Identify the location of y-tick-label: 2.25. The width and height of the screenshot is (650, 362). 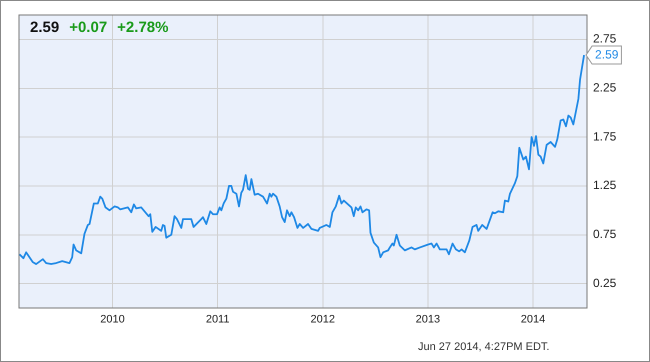
(605, 87).